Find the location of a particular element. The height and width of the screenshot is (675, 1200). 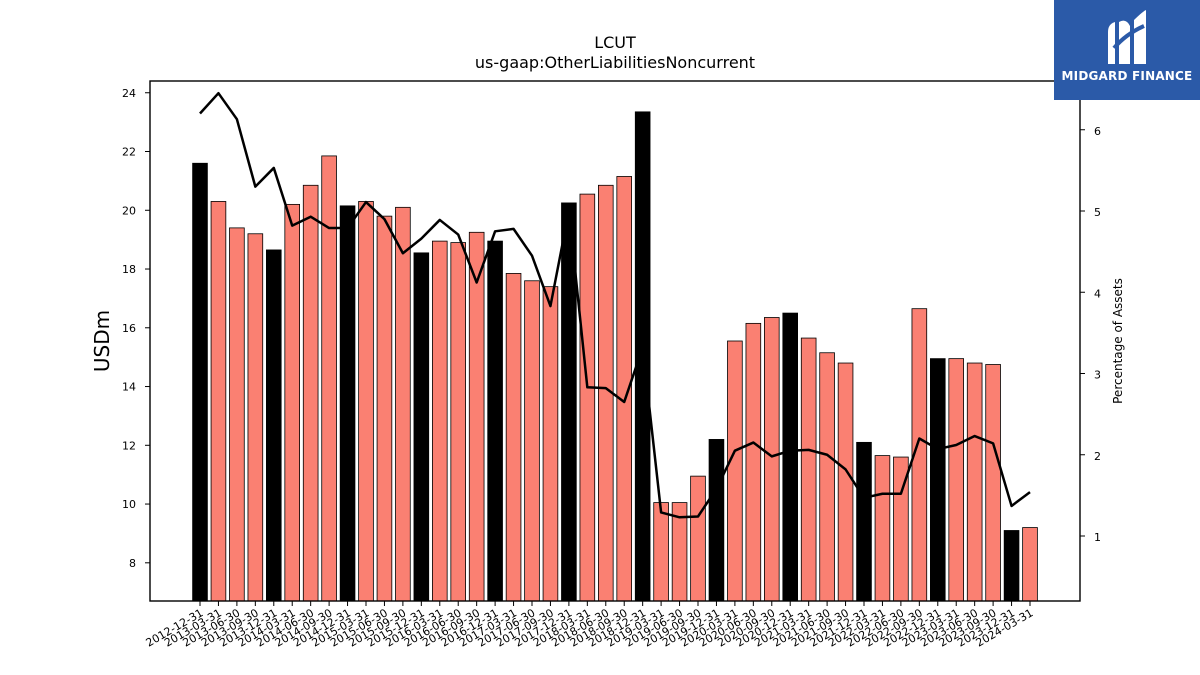

y-tick-label-14: 14 is located at coordinates (129, 387).